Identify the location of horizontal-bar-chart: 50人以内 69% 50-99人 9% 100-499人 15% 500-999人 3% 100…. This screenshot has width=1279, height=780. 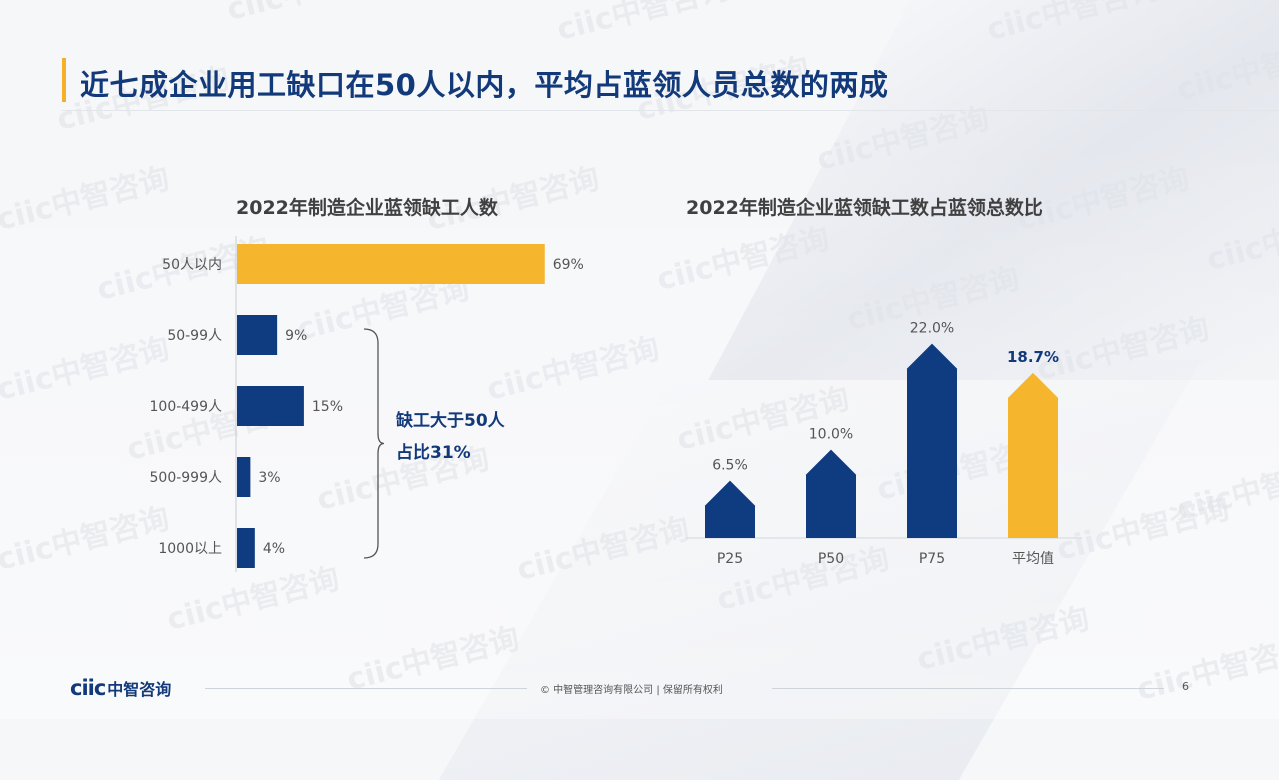
(367, 404).